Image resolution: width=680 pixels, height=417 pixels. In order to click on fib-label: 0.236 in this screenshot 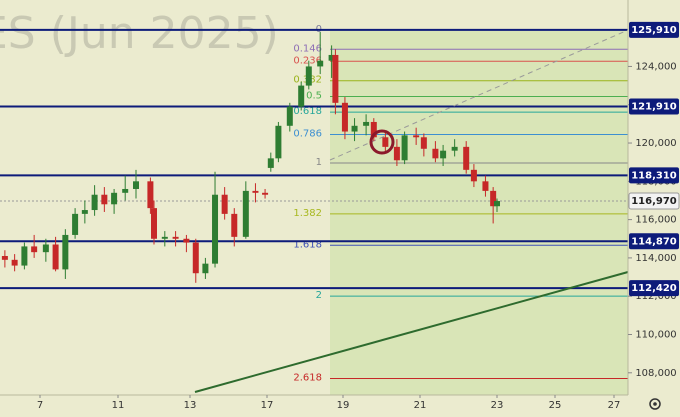, I will do `click(307, 60)`.